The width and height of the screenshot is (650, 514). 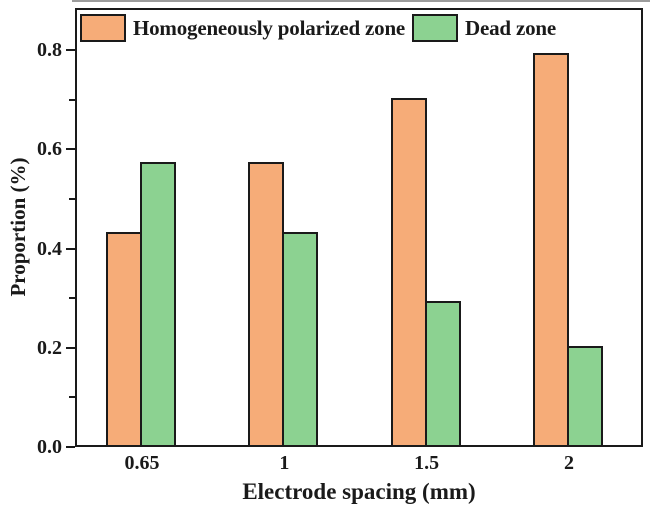 What do you see at coordinates (510, 28) in the screenshot?
I see `legend-label-dead-zone: Dead zone` at bounding box center [510, 28].